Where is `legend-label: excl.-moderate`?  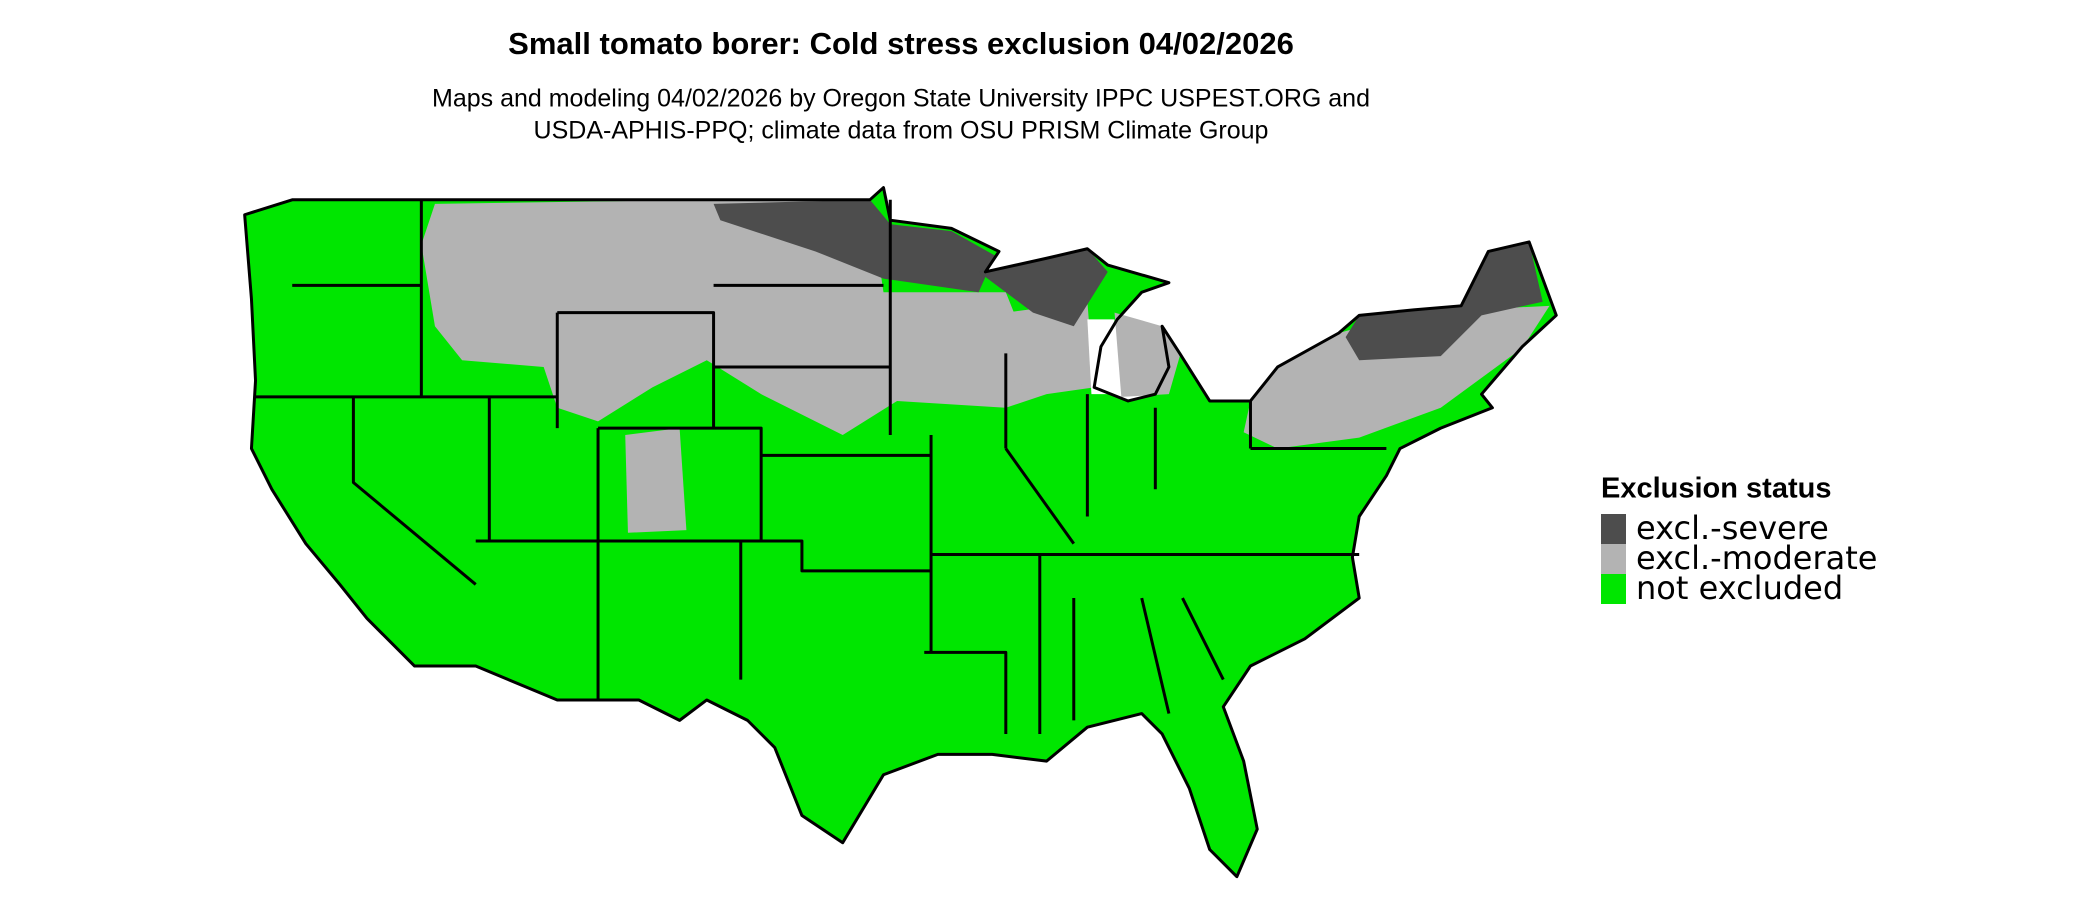
legend-label: excl.-moderate is located at coordinates (1756, 558).